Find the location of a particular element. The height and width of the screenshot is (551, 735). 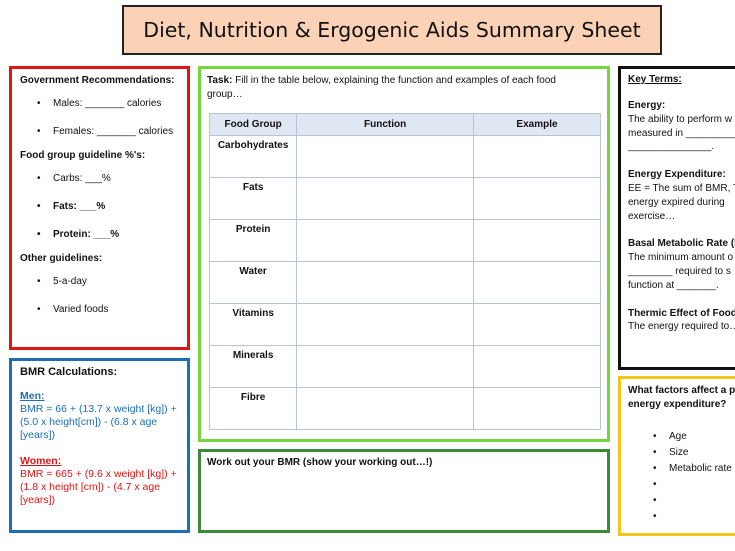

table-row: Protein is located at coordinates (405, 240).